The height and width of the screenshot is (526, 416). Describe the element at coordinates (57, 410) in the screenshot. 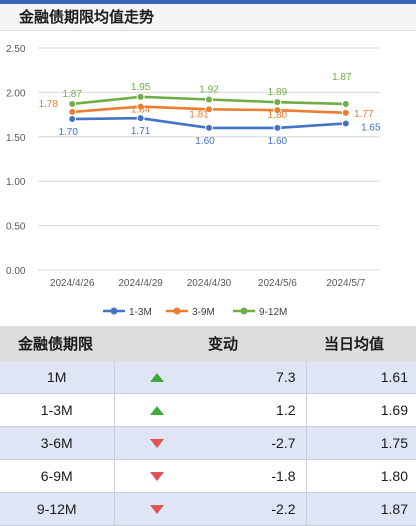

I see `term-cell: 1-3M` at that location.